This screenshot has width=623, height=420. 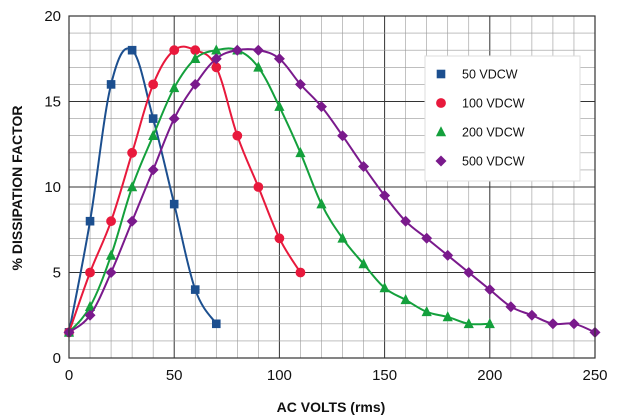 What do you see at coordinates (441, 103) in the screenshot?
I see `legend-marker-100-vdcw` at bounding box center [441, 103].